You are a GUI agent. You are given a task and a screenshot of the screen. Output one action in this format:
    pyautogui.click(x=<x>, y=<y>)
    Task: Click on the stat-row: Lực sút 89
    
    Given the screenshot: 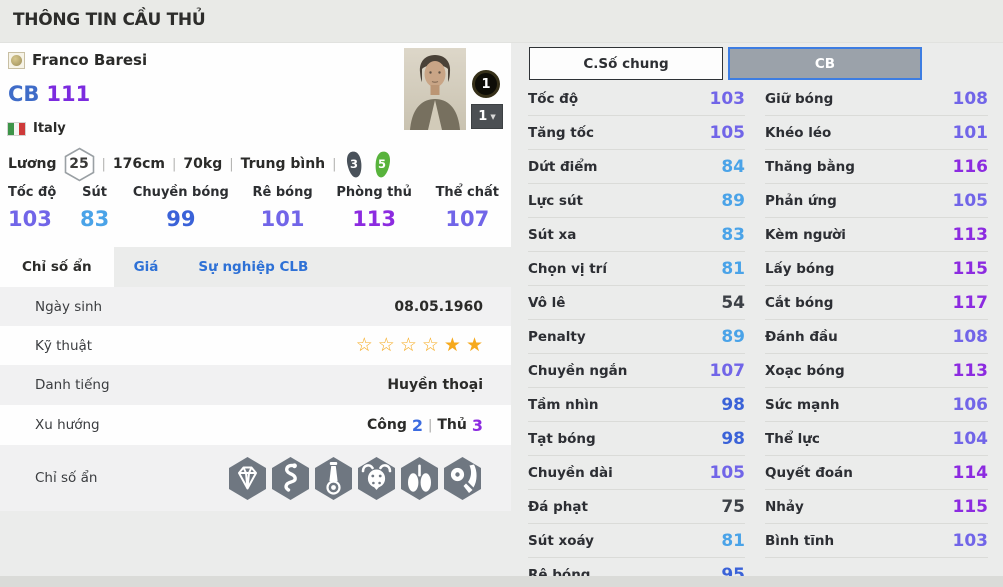 What is the action you would take?
    pyautogui.click(x=636, y=201)
    